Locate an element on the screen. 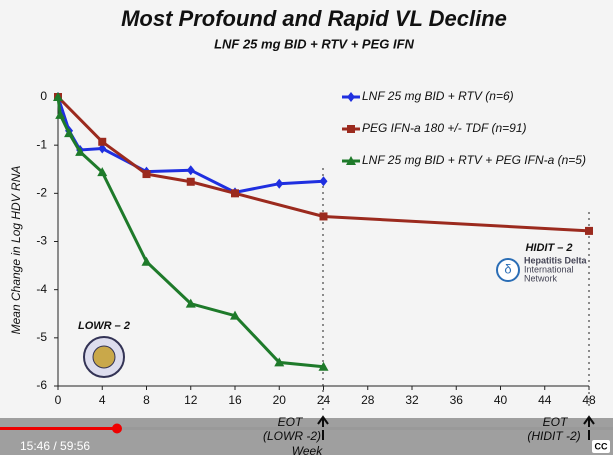 The image size is (613, 455). annotation: International is located at coordinates (549, 269).